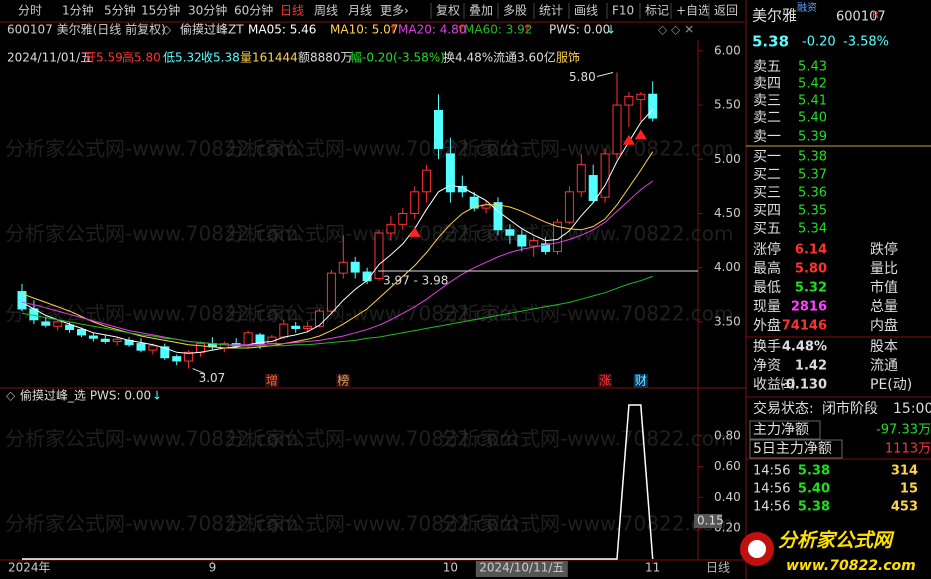  I want to click on stock-flag: R, so click(875, 15).